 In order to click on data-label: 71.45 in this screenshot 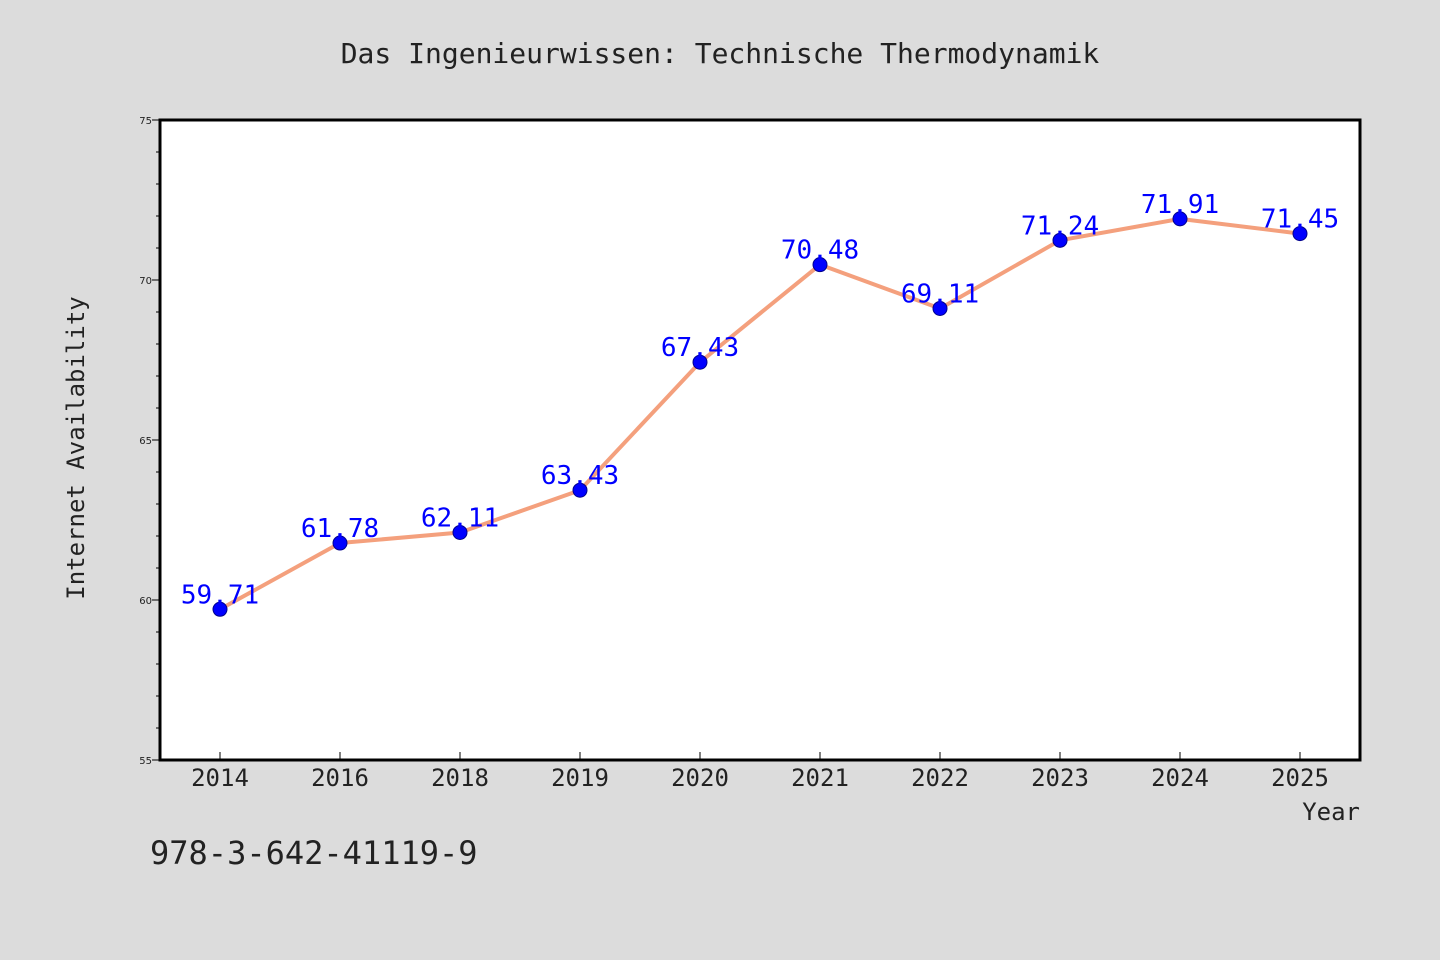, I will do `click(1300, 220)`.